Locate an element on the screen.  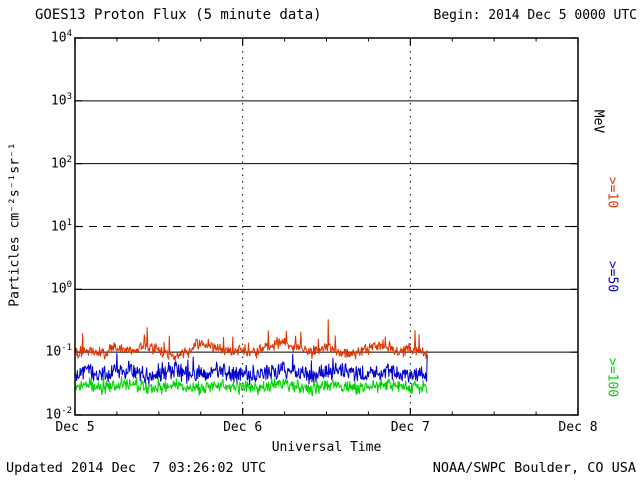
y-tick-label: 10⁻¹ is located at coordinates (59, 351).